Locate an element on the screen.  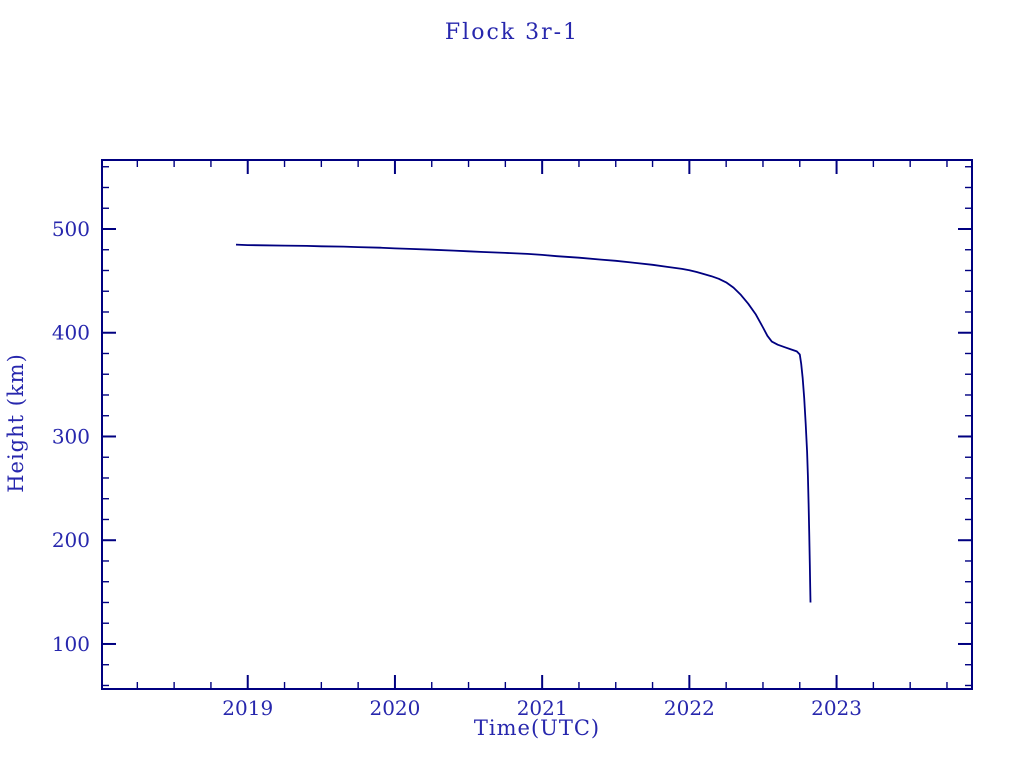
svg-text: 2022 is located at coordinates (689, 708).